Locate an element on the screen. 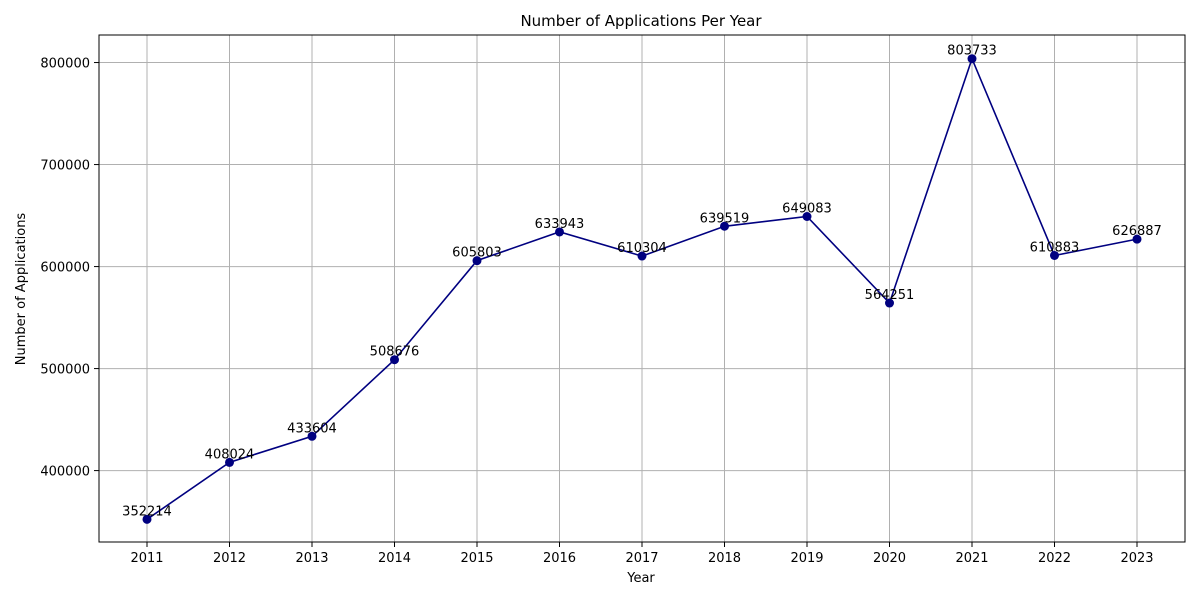 The width and height of the screenshot is (1200, 600). x-tick-label: 2012 is located at coordinates (229, 558).